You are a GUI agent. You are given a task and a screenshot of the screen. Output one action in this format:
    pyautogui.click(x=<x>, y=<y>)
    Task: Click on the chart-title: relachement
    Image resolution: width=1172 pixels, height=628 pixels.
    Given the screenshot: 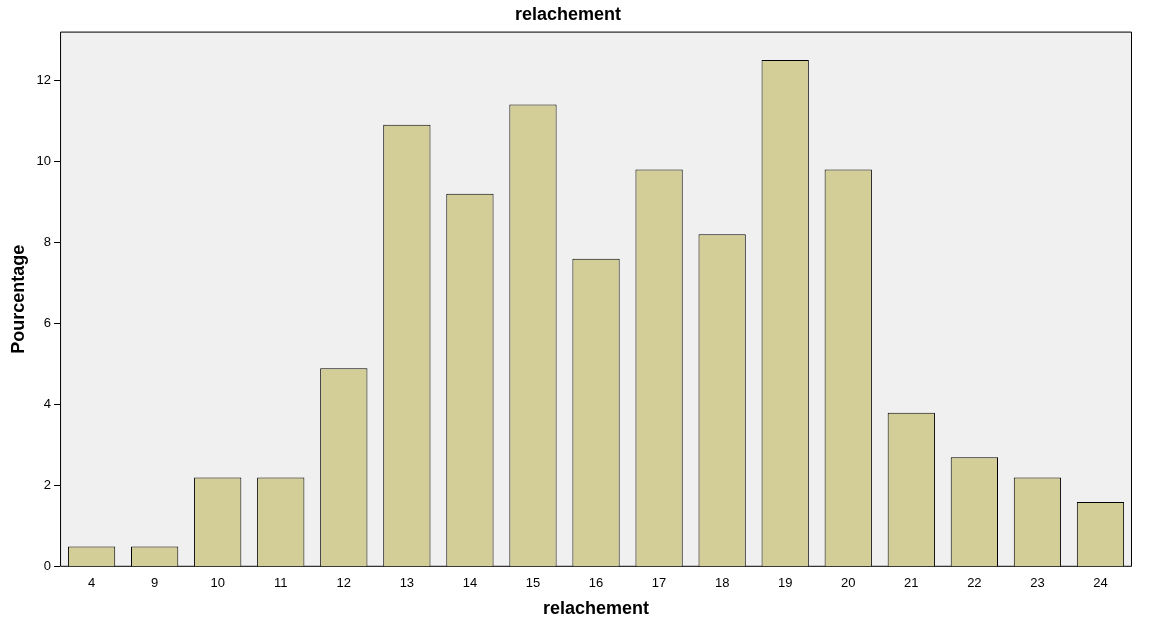 What is the action you would take?
    pyautogui.click(x=568, y=13)
    